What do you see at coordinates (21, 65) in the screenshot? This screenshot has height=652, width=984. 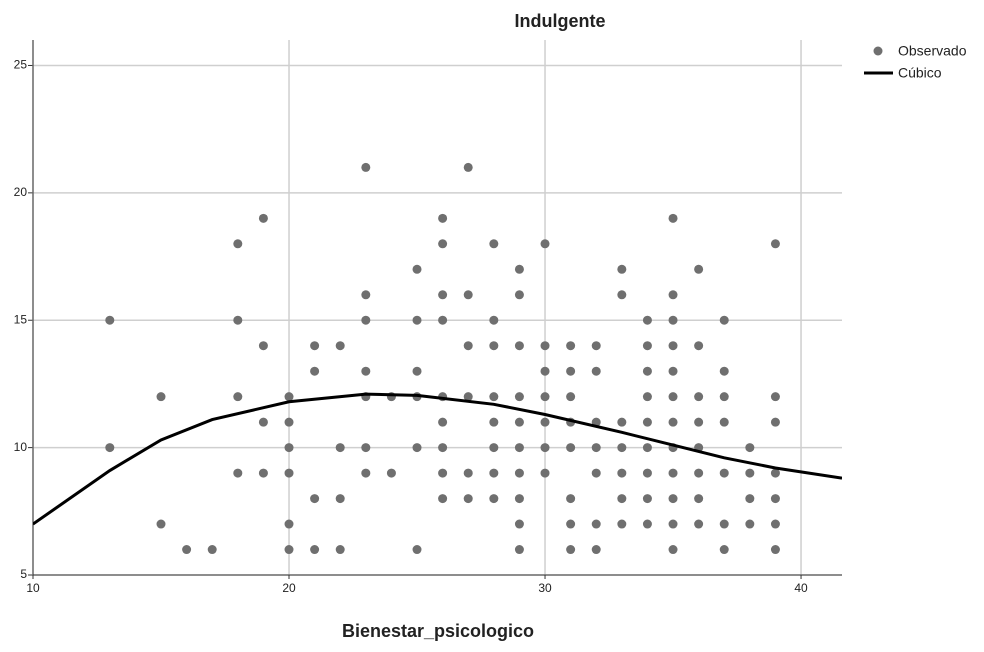 I see `y-tick-label: 25` at bounding box center [21, 65].